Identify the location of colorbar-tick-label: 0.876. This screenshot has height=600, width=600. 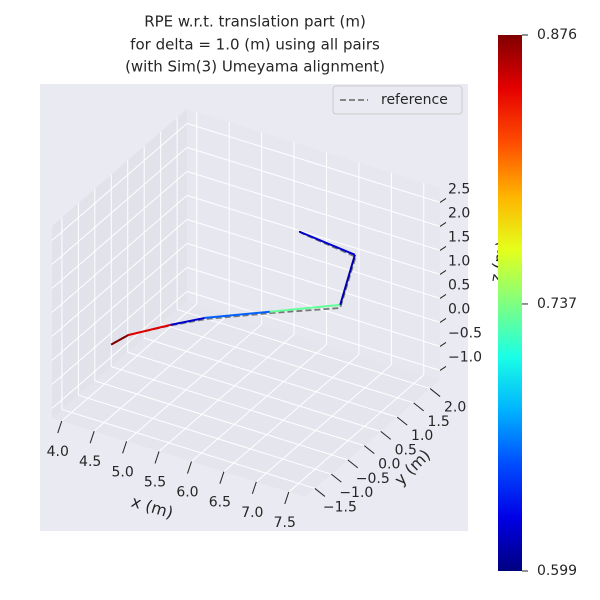
(557, 35).